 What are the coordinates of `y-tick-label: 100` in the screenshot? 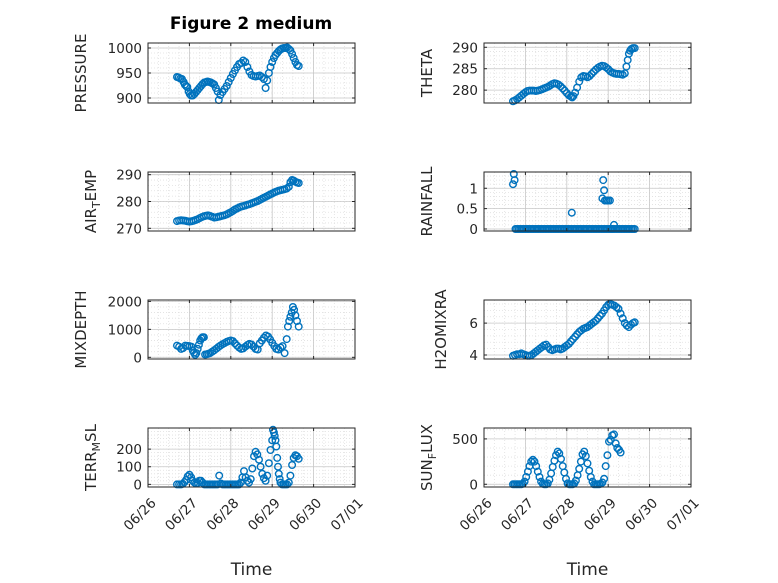 It's located at (129, 468).